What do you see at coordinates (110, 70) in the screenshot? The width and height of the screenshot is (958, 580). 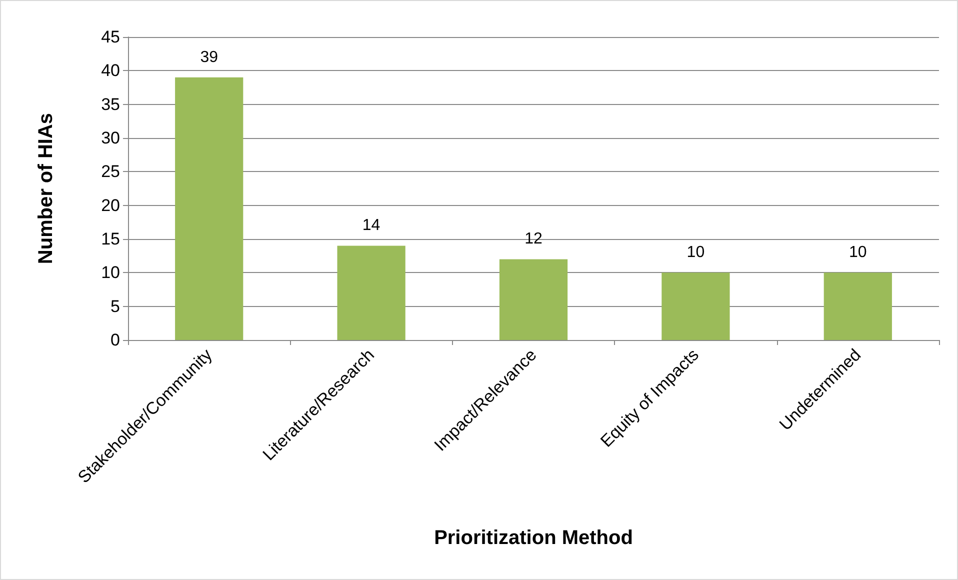 I see `y-tick-label: 40` at bounding box center [110, 70].